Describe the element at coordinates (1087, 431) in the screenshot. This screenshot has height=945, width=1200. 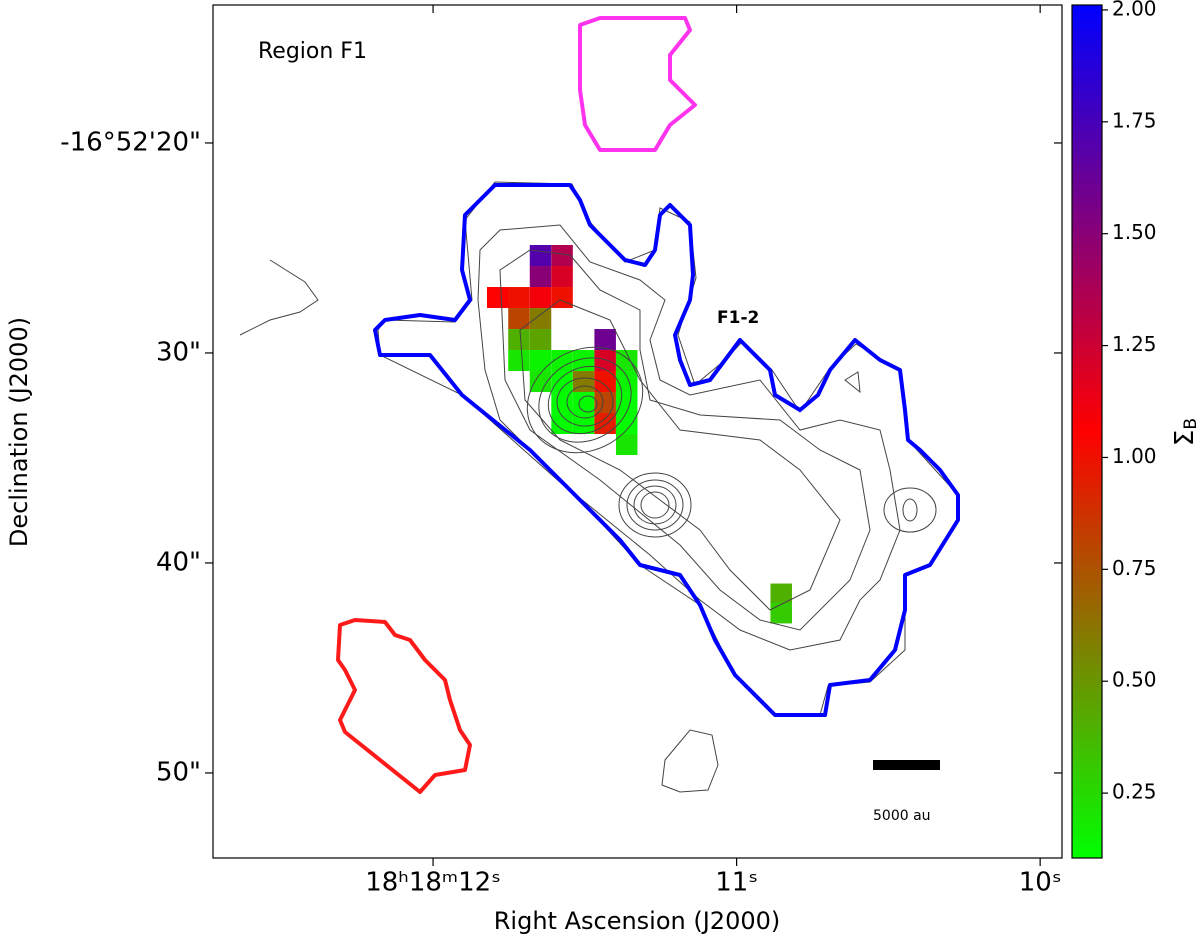
I see `colorbar` at that location.